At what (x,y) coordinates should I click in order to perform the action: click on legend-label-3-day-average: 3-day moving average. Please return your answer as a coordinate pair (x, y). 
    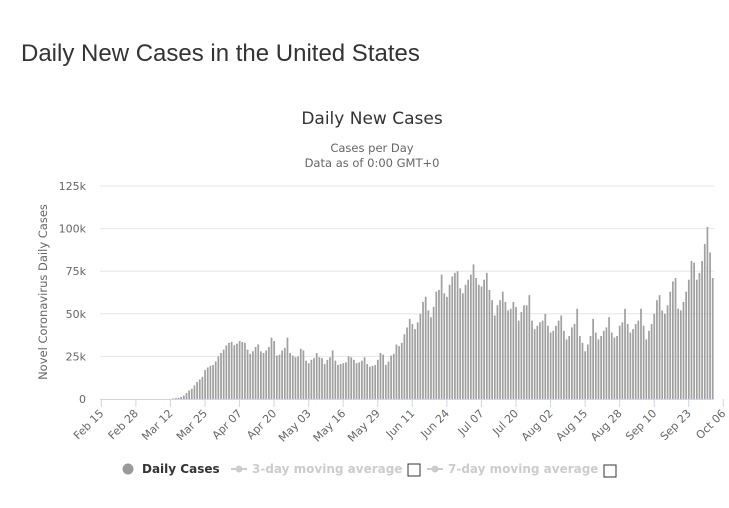
    Looking at the image, I should click on (327, 469).